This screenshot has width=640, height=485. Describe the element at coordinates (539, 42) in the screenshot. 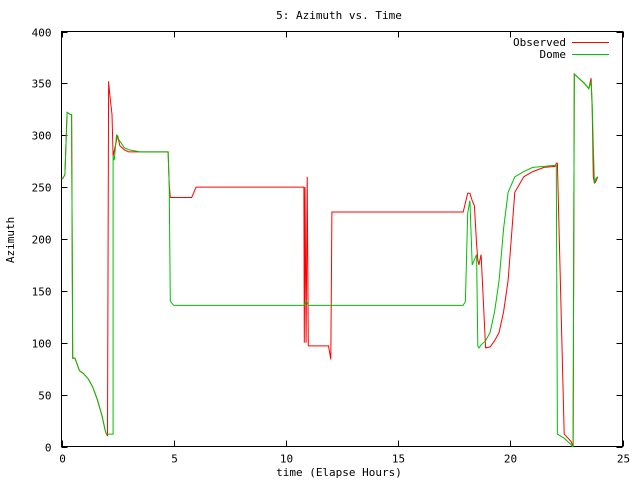

I see `legend-label-observed: Observed` at that location.